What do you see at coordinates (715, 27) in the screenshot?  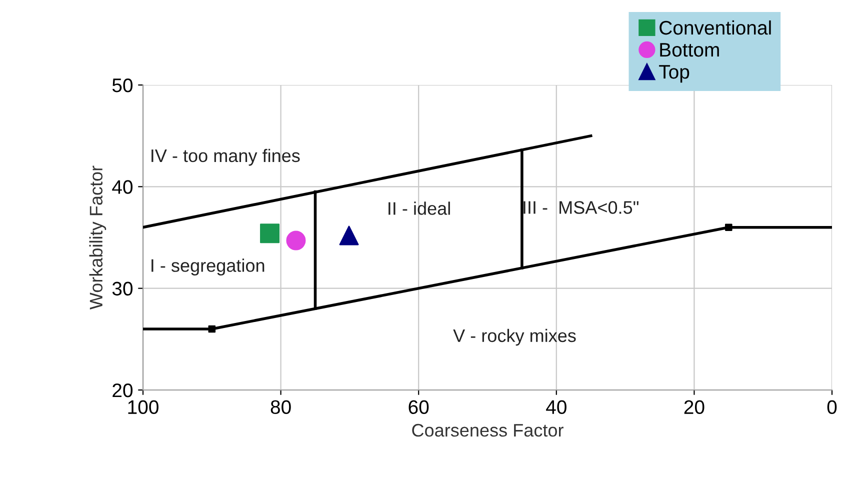 I see `legend-label: Conventional` at bounding box center [715, 27].